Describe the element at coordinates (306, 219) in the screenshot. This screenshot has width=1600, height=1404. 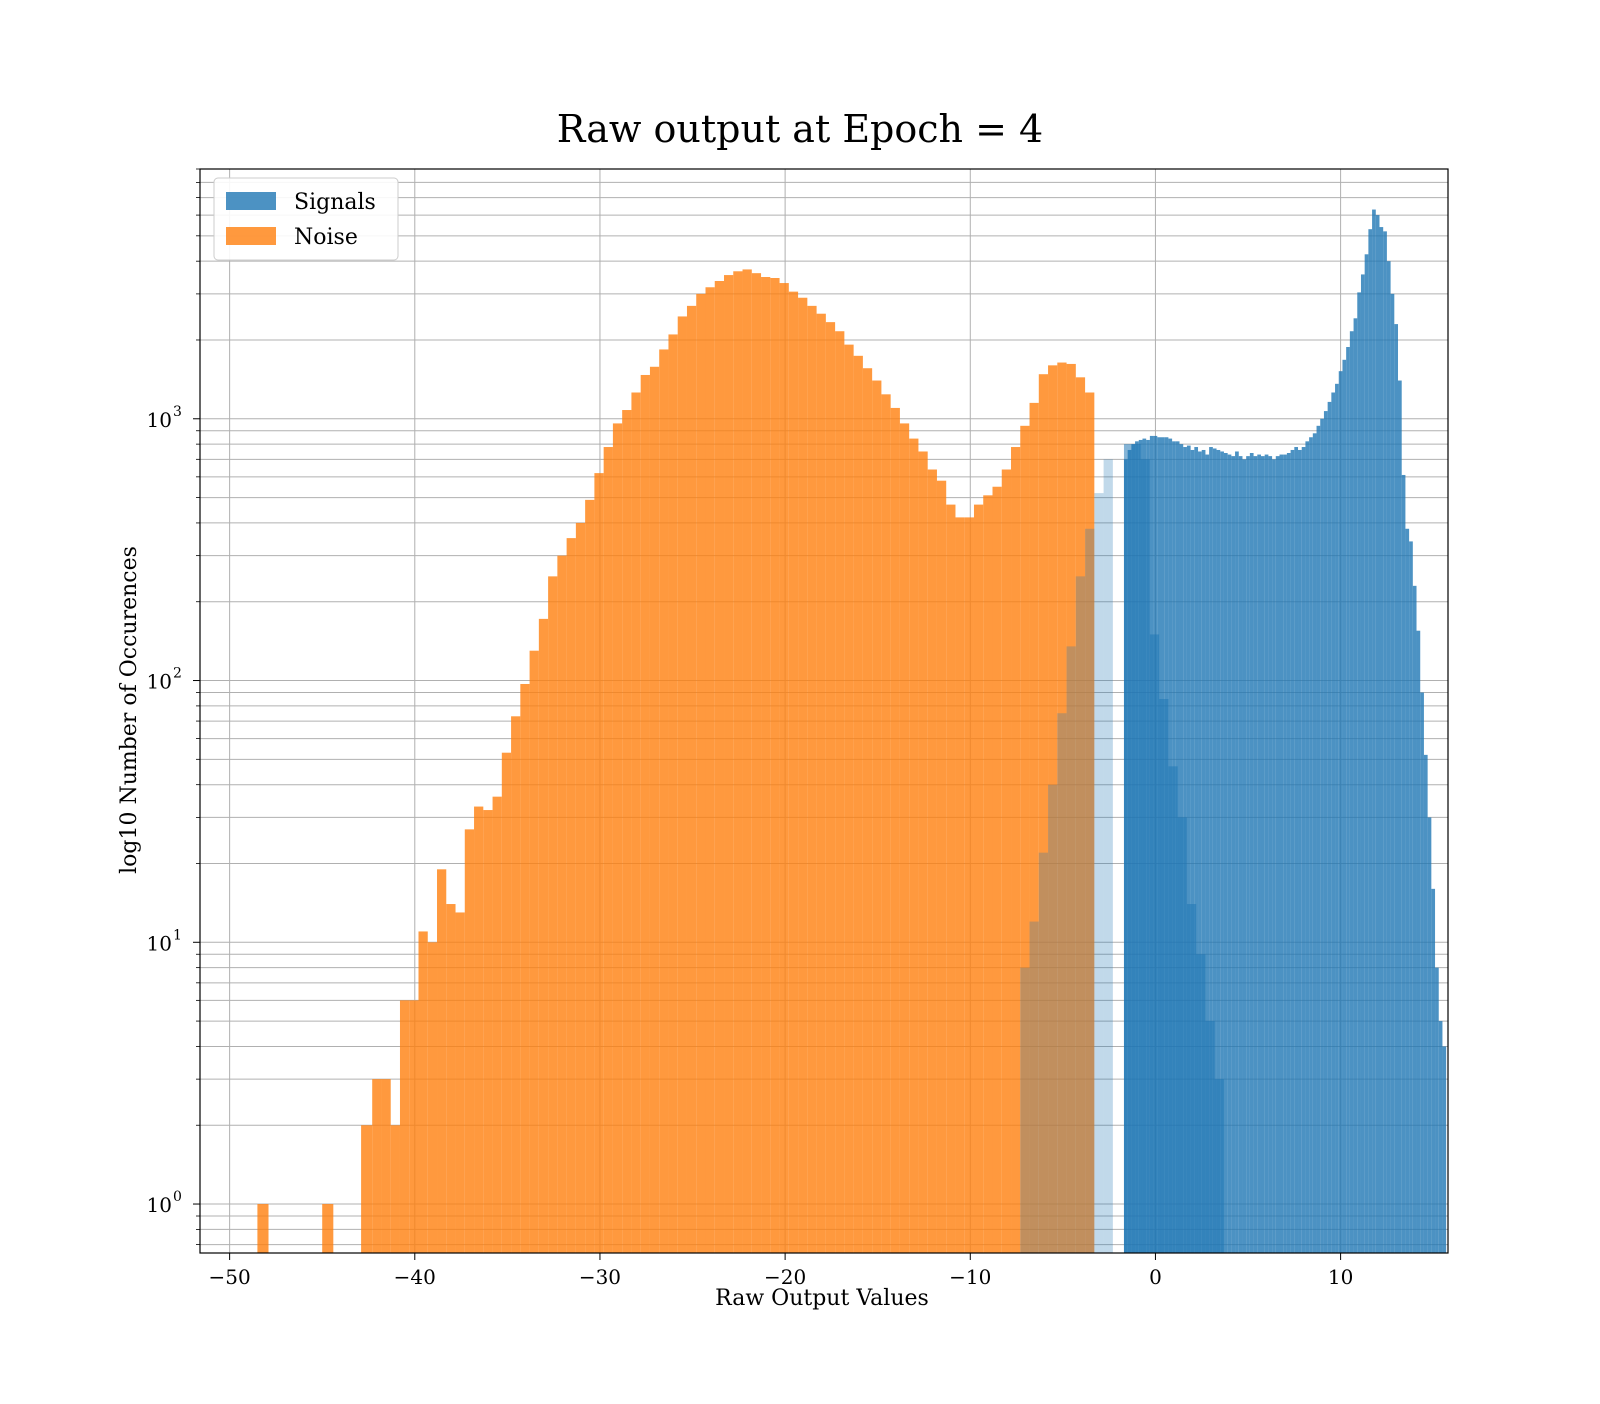
I see `legend: Signals Noise` at that location.